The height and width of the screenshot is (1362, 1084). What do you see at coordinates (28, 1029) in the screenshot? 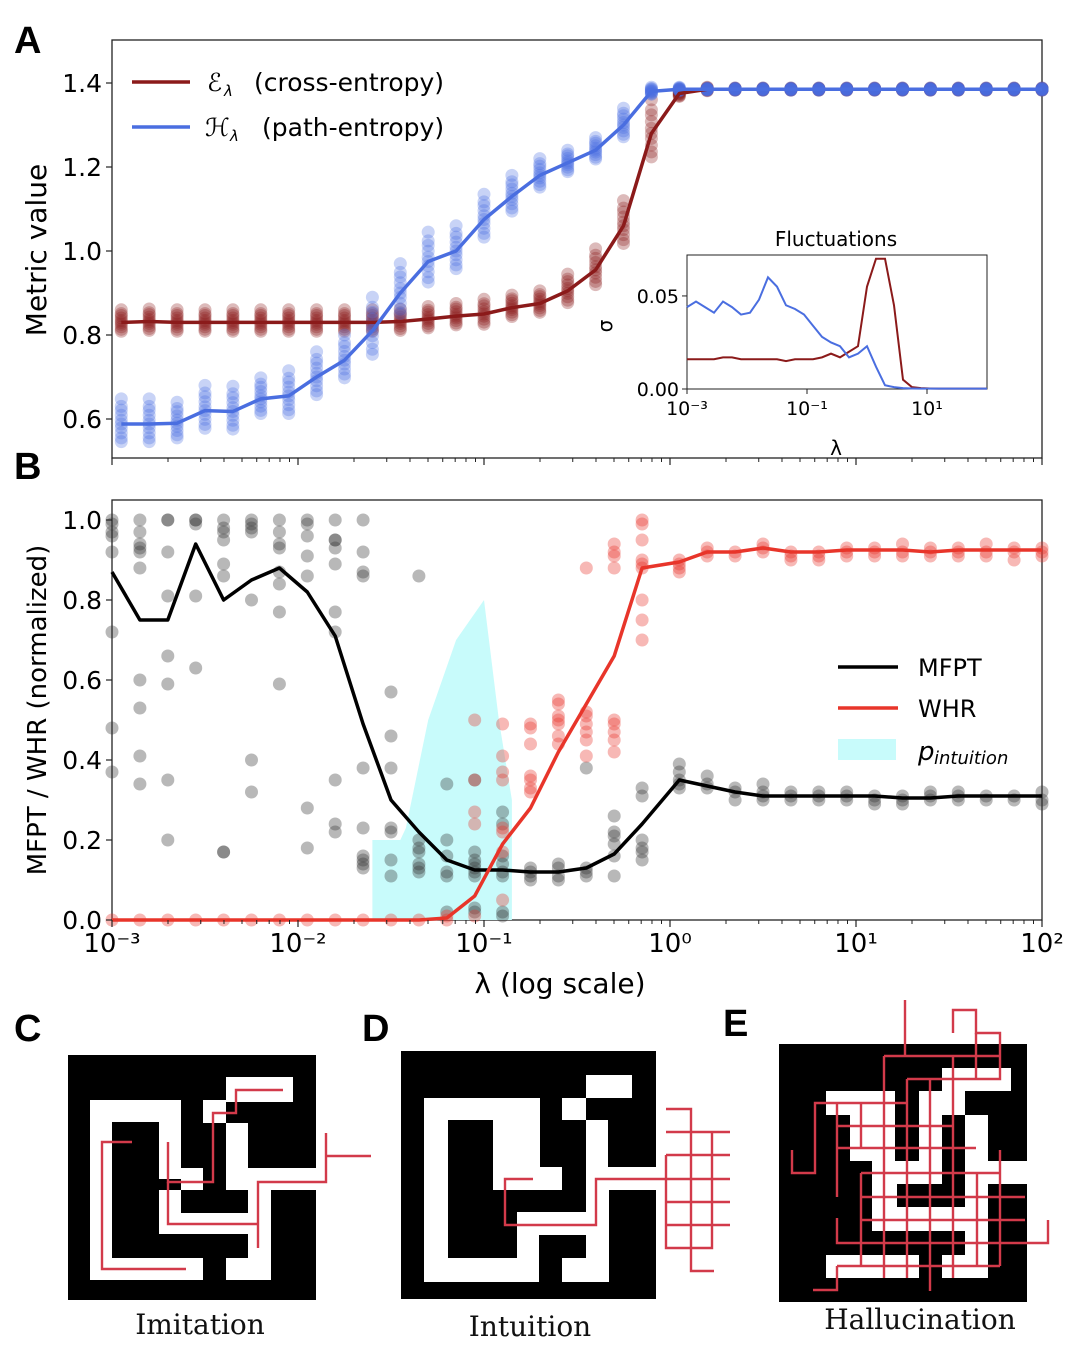
I see `panel-label-c: C` at bounding box center [28, 1029].